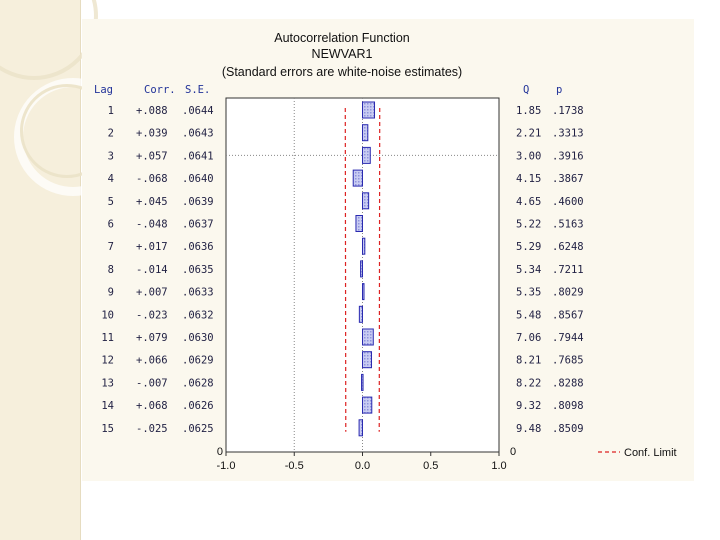  I want to click on q-cell: 8.21, so click(528, 361).